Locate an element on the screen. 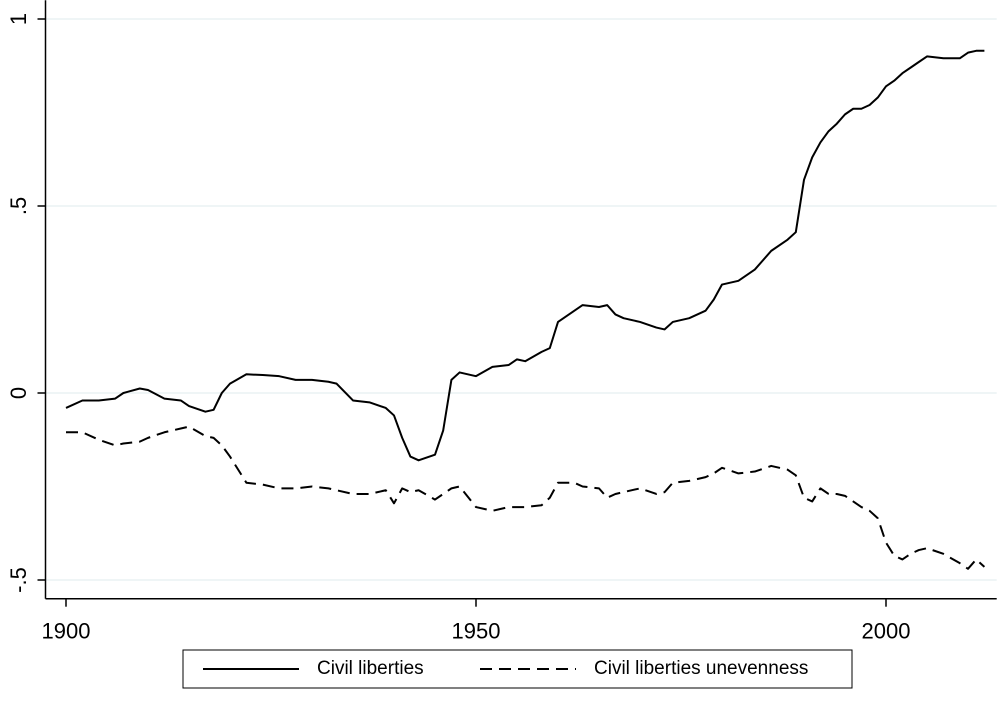 The width and height of the screenshot is (1001, 713). legend-label: Civil liberties is located at coordinates (370, 668).